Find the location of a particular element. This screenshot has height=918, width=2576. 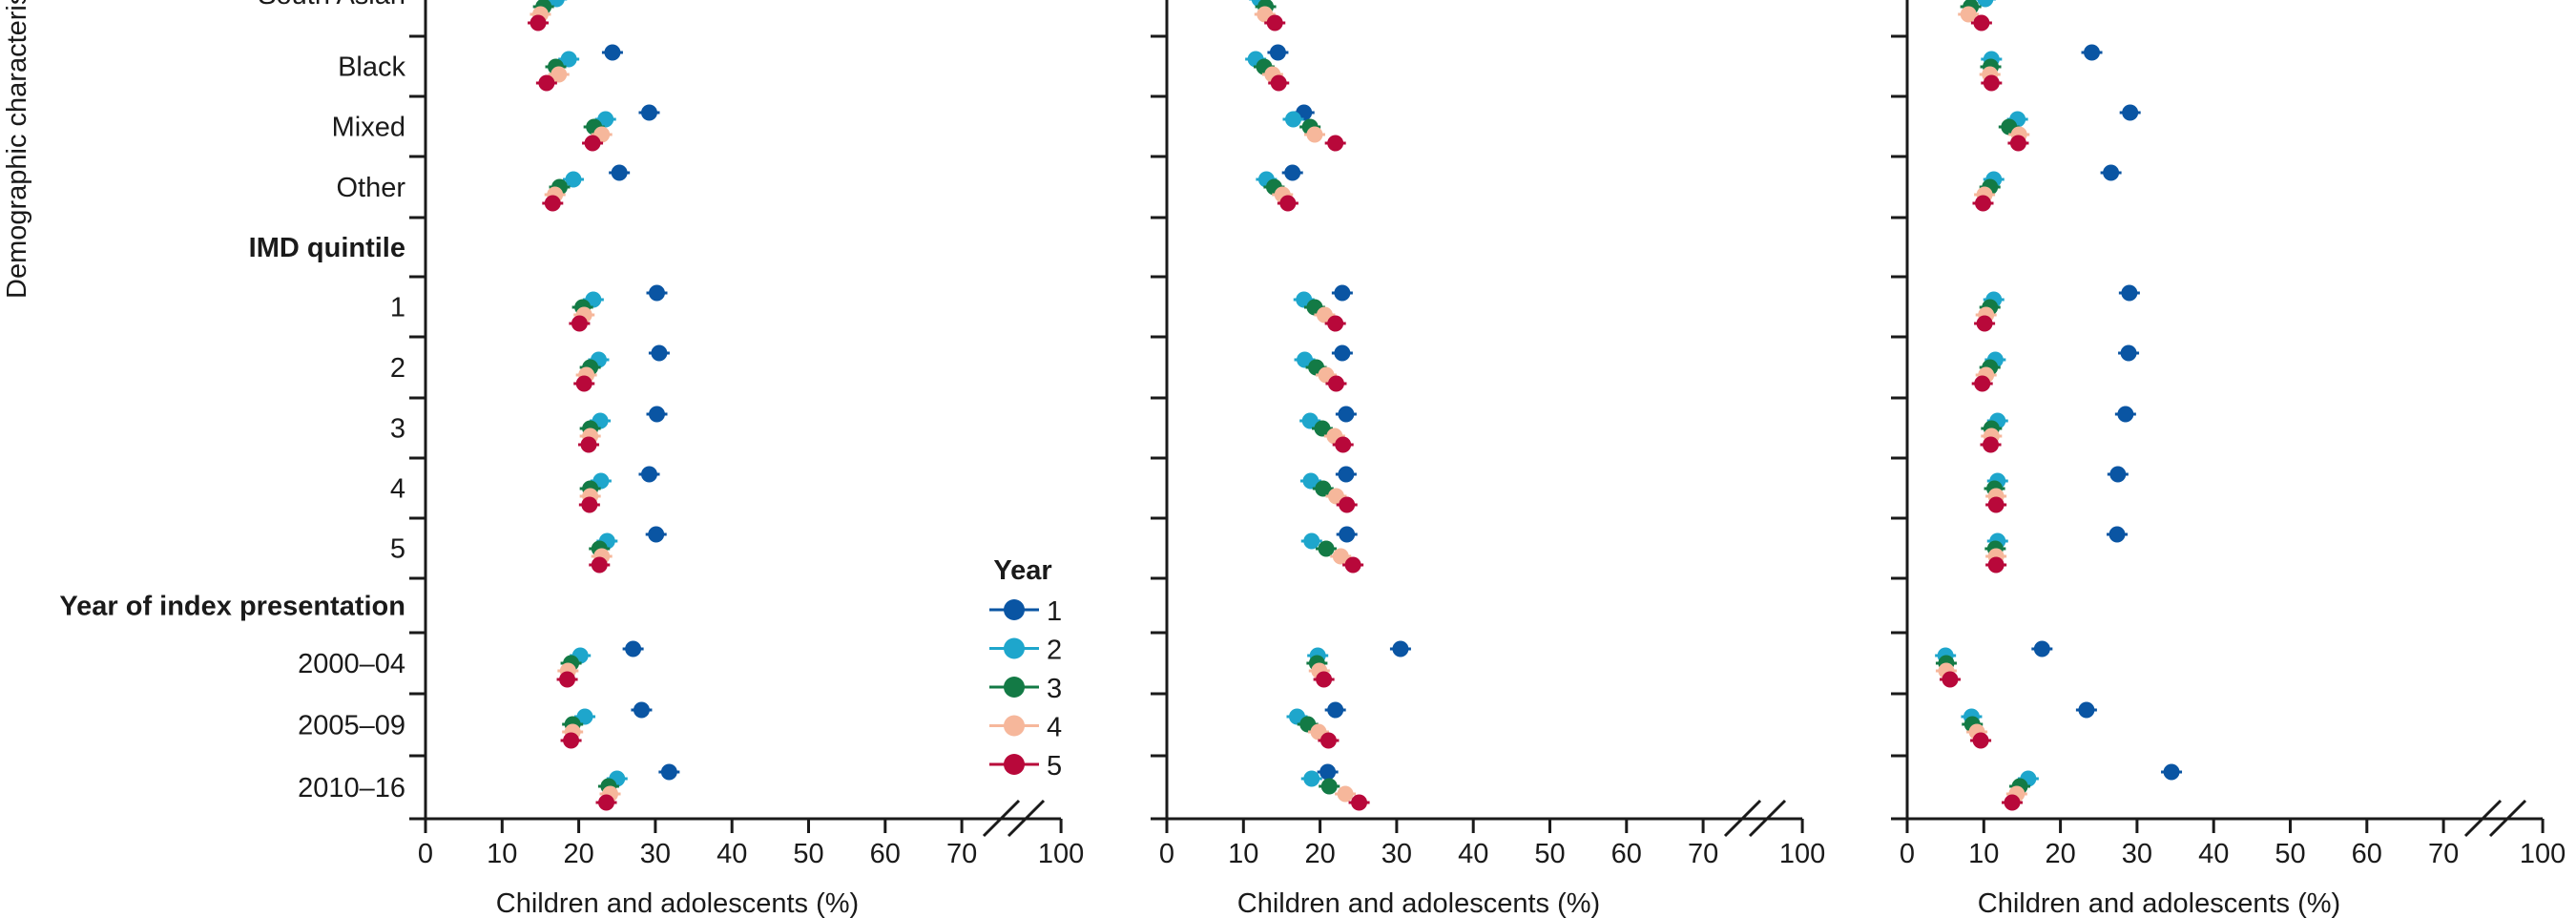

row-label: Black is located at coordinates (371, 67).